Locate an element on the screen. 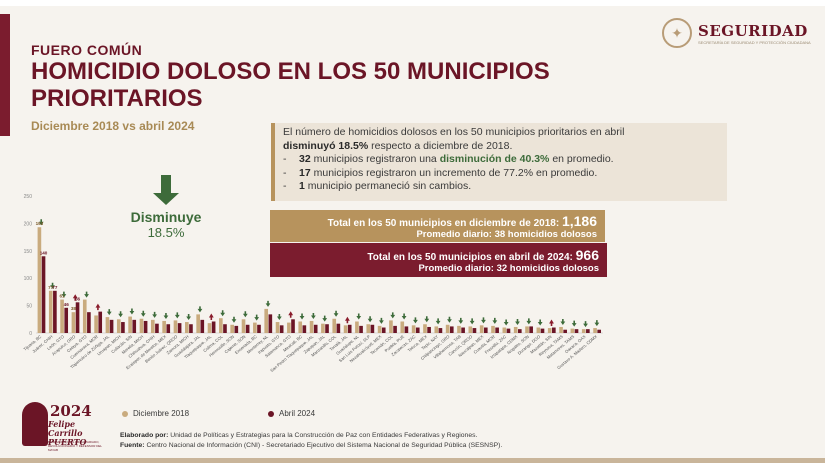 The image size is (825, 463). data-label-apr2024: 77 is located at coordinates (55, 287).